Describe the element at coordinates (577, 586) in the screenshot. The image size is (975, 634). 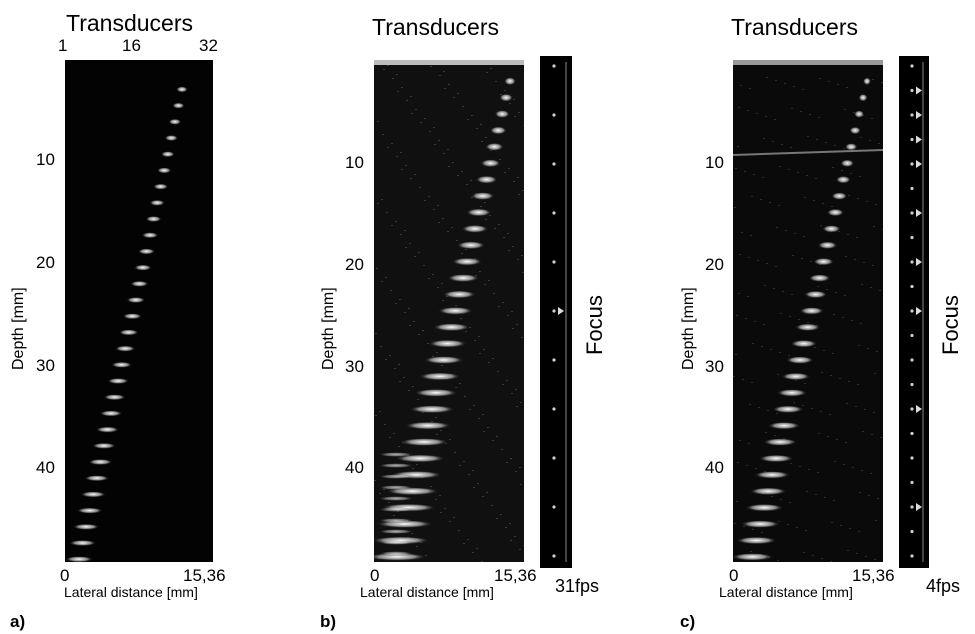
I see `panel-b-fps: 31fps` at that location.